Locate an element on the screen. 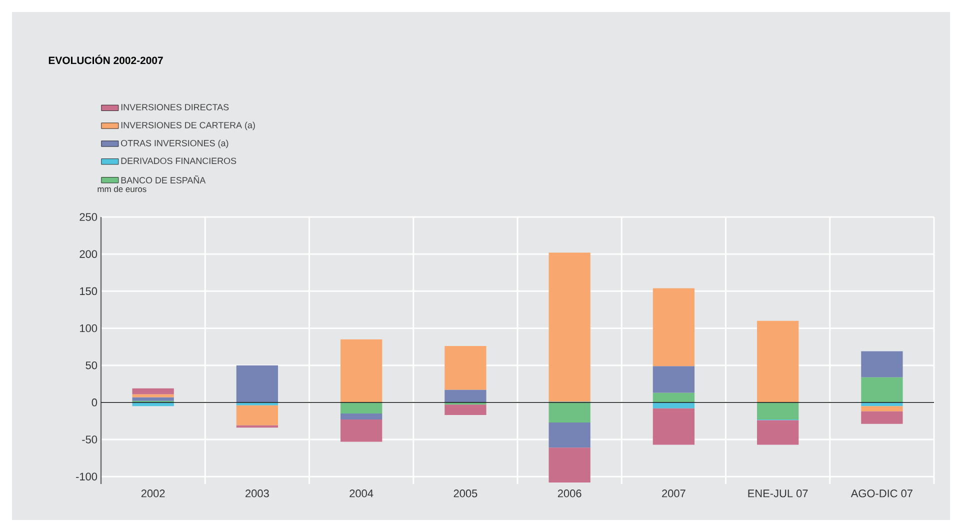  x-tick-label: 2007 is located at coordinates (674, 494).